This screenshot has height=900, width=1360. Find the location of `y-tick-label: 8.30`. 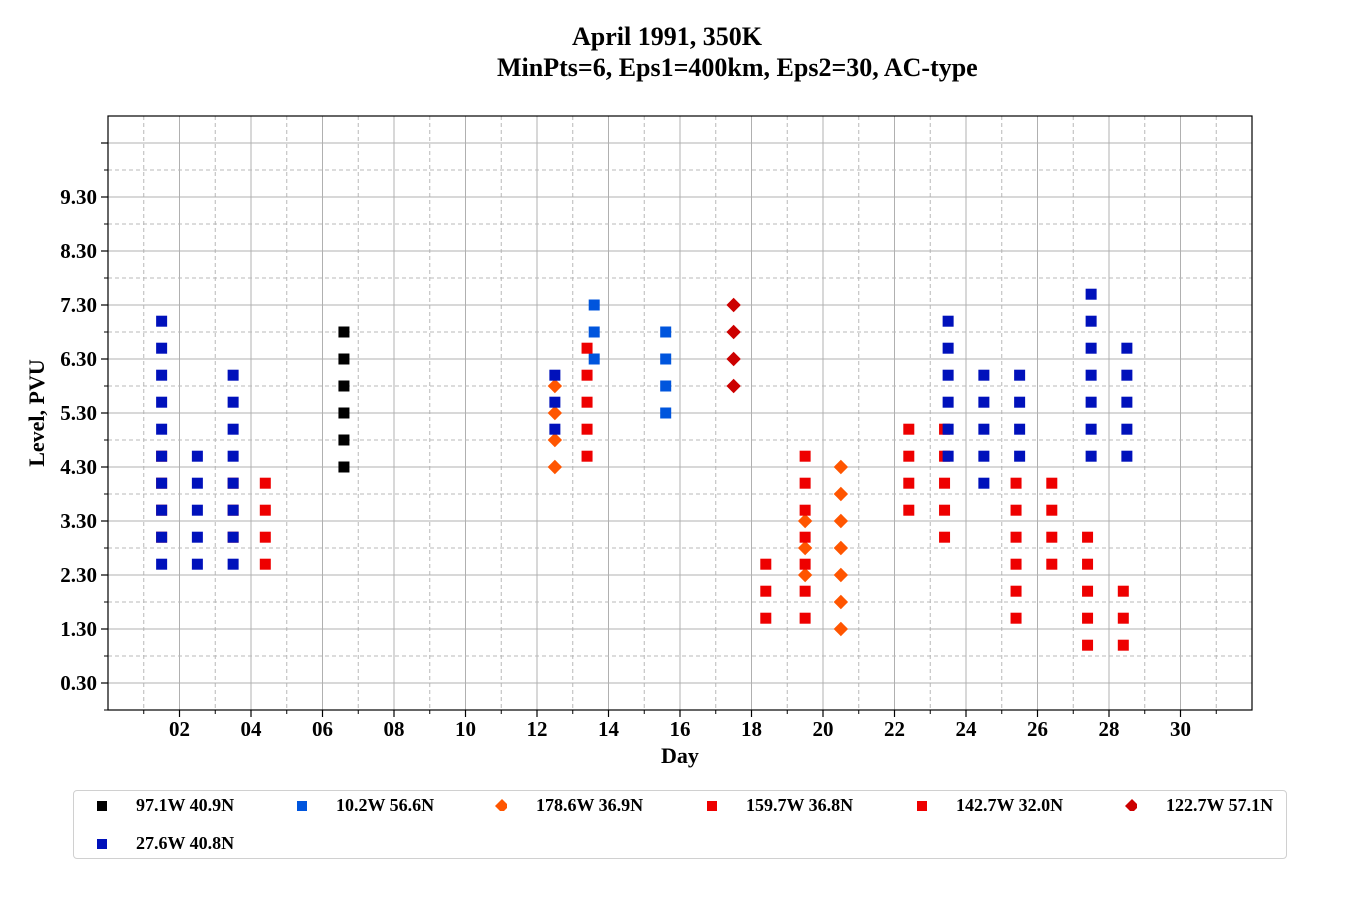

y-tick-label: 8.30 is located at coordinates (78, 251).